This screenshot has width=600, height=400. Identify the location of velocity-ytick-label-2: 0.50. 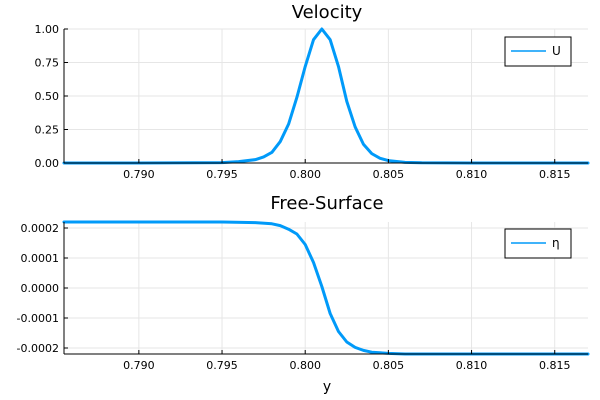
(47, 96).